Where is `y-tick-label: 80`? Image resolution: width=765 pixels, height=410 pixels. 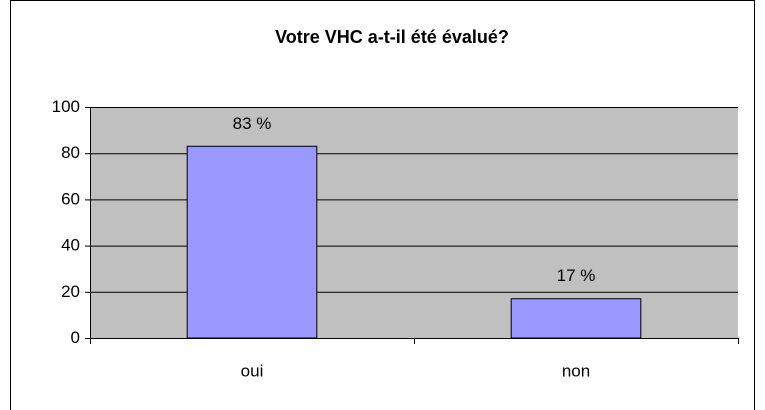
y-tick-label: 80 is located at coordinates (70, 152).